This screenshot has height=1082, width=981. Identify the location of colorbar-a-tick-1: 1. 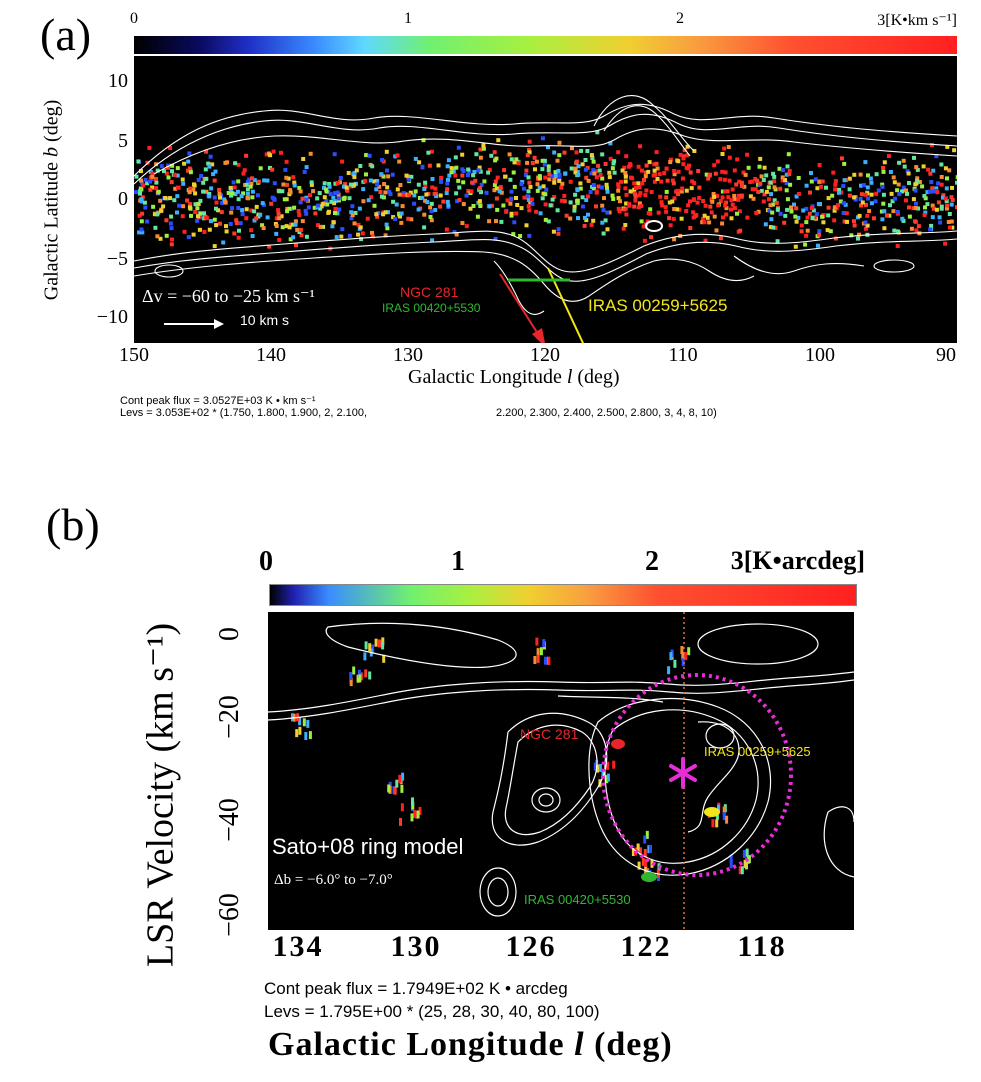
(408, 18).